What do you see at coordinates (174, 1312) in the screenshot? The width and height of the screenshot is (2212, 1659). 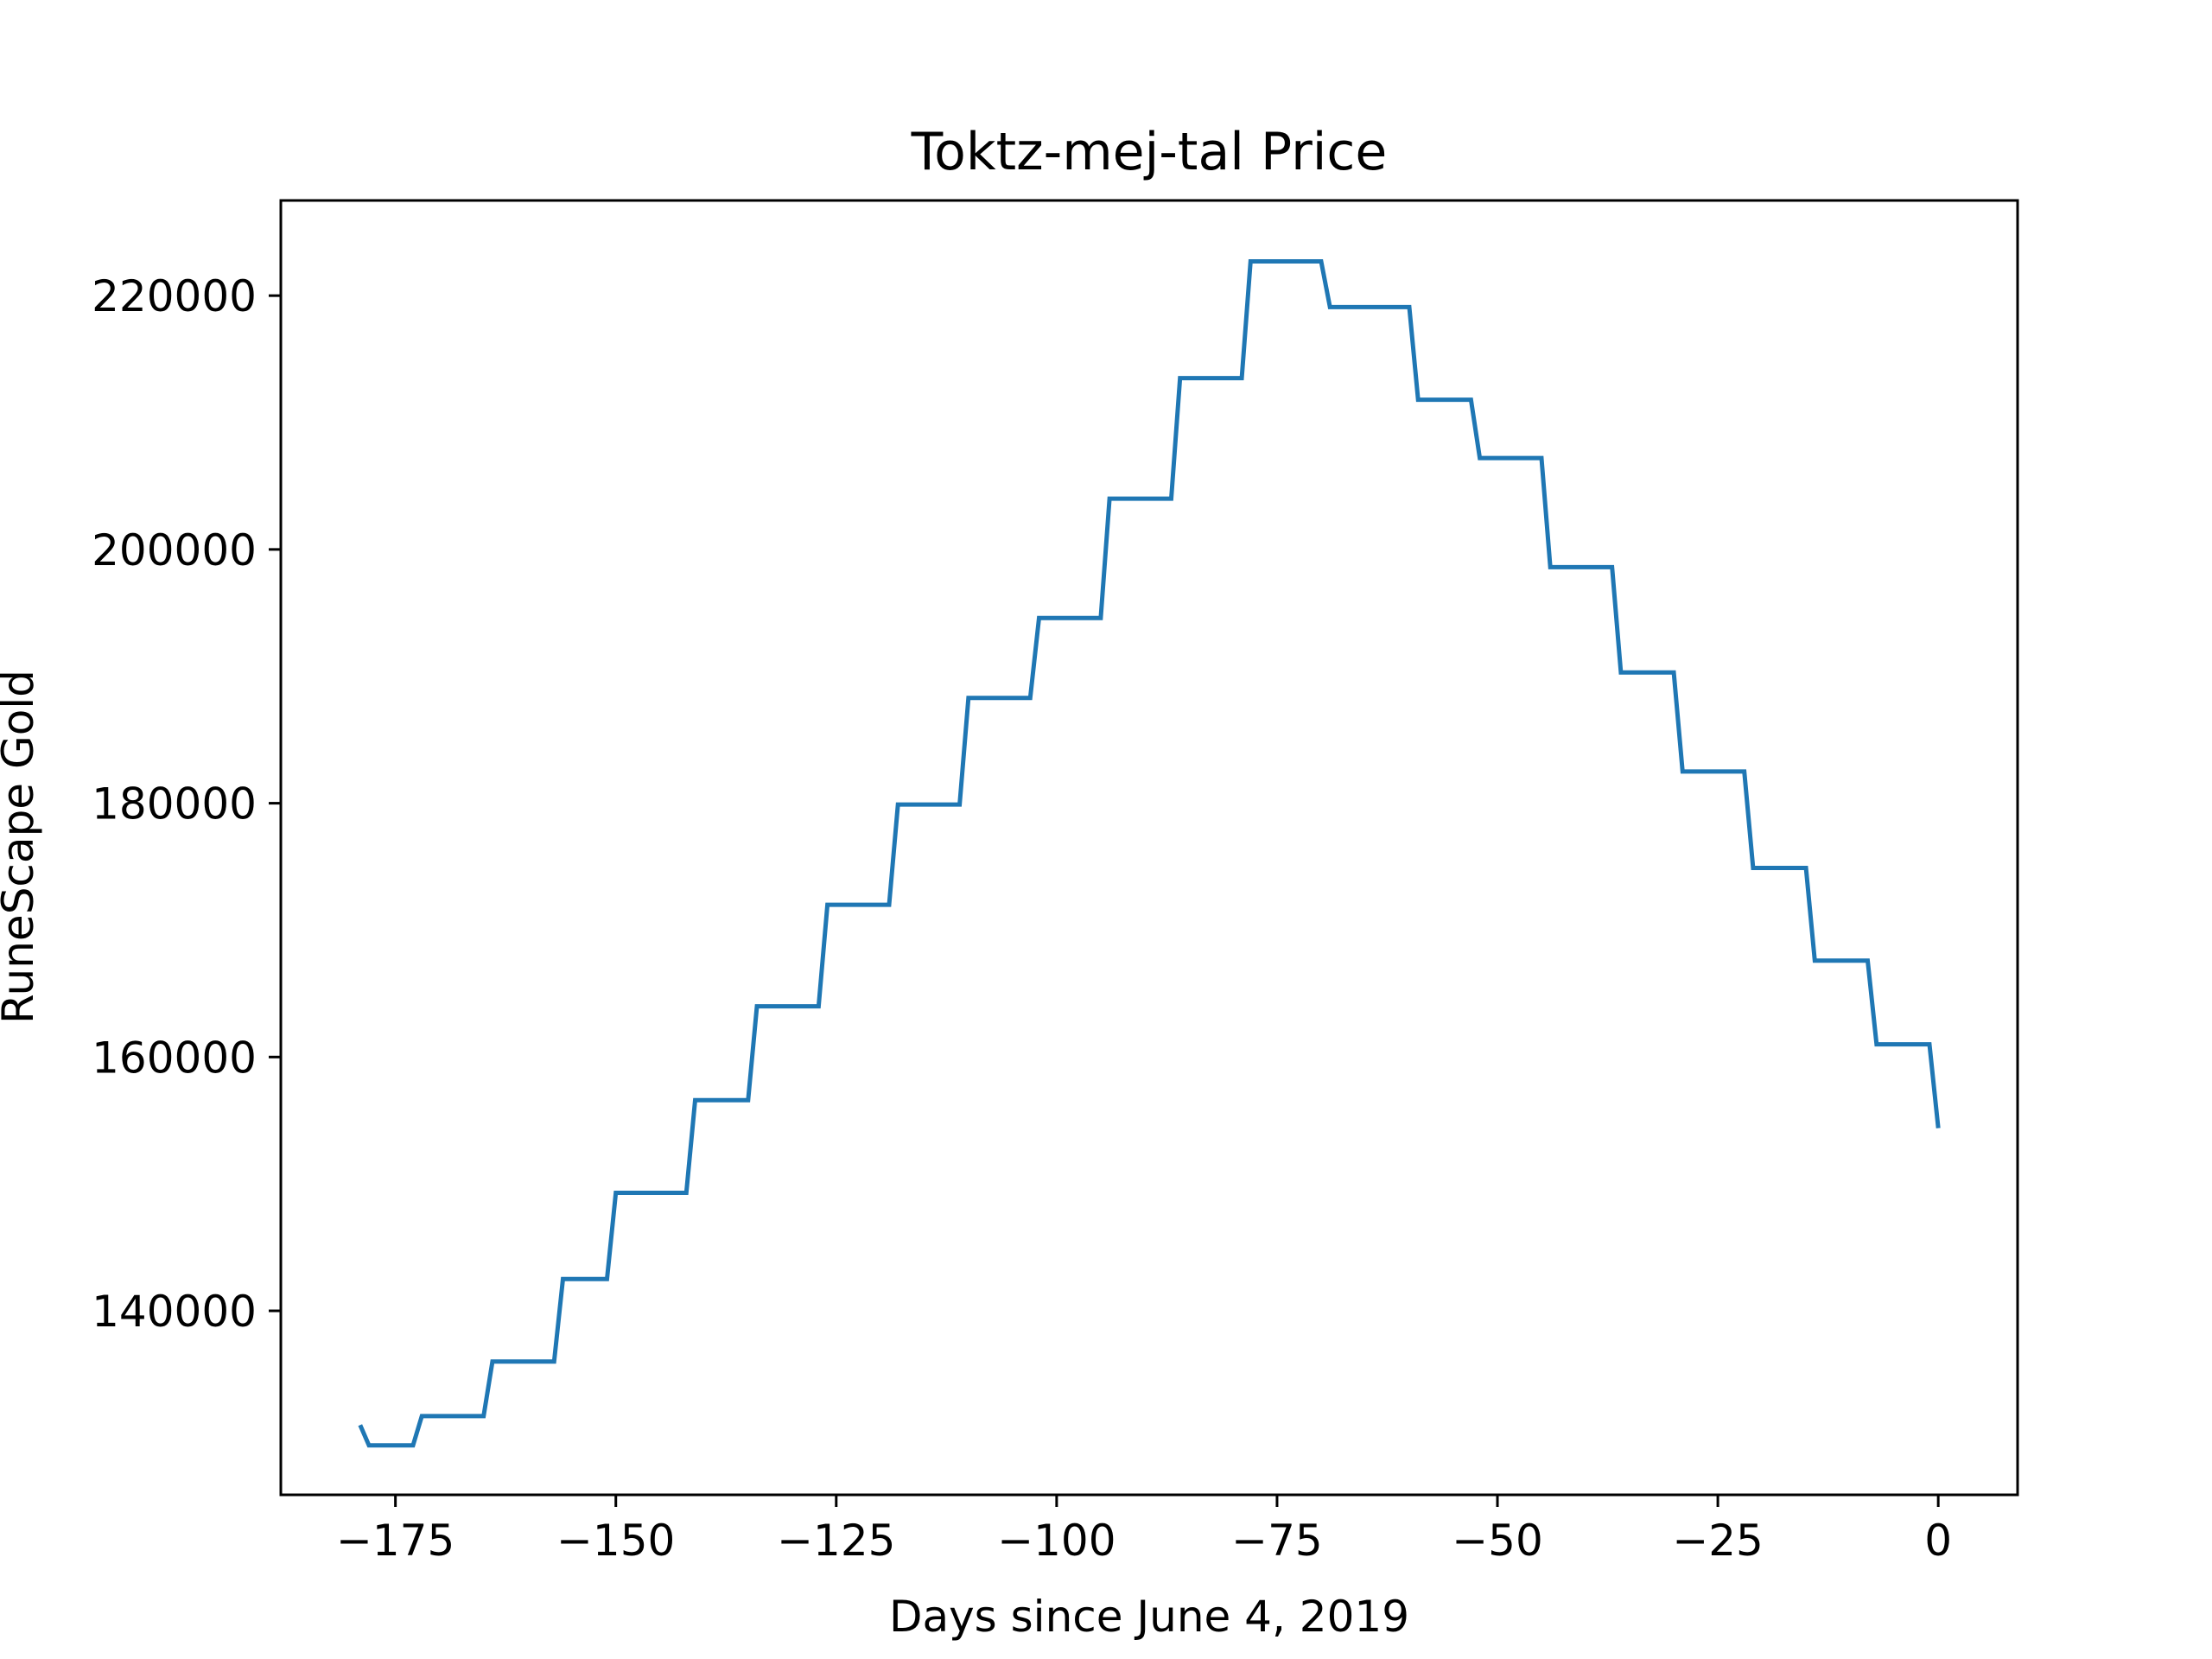 I see `y-tick-label: 140000` at bounding box center [174, 1312].